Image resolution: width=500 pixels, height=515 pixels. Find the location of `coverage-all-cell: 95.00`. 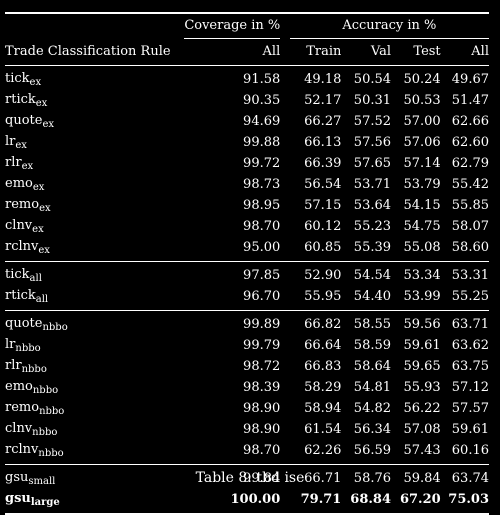

coverage-all-cell: 95.00 is located at coordinates (262, 247).